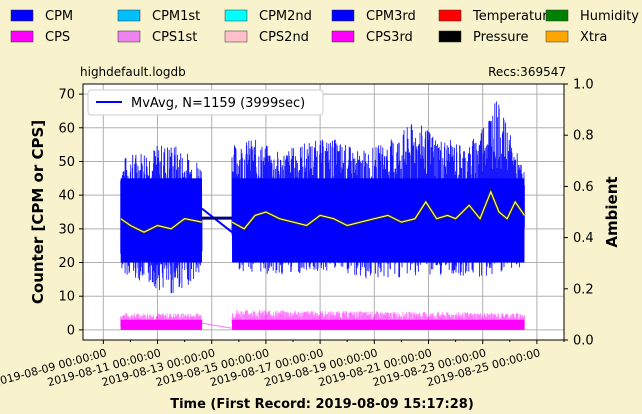 The width and height of the screenshot is (642, 414). I want to click on mvavg-legend: MvAvg, N=1159 (3999sec), so click(205, 102).